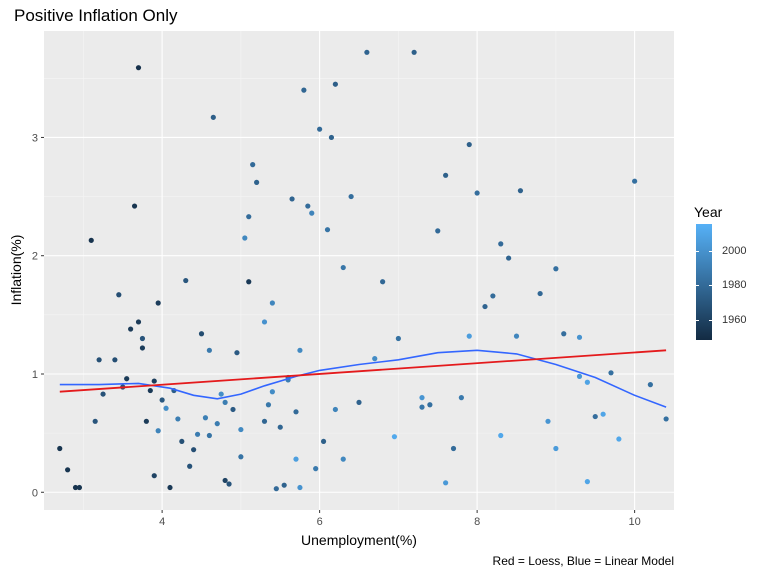 Image resolution: width=768 pixels, height=576 pixels. What do you see at coordinates (734, 285) in the screenshot?
I see `legend-tick-label: 1980` at bounding box center [734, 285].